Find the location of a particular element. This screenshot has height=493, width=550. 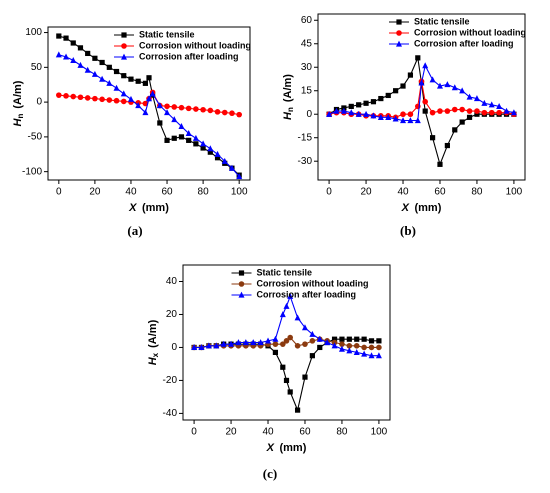

x-tick-label: 0 is located at coordinates (59, 192).